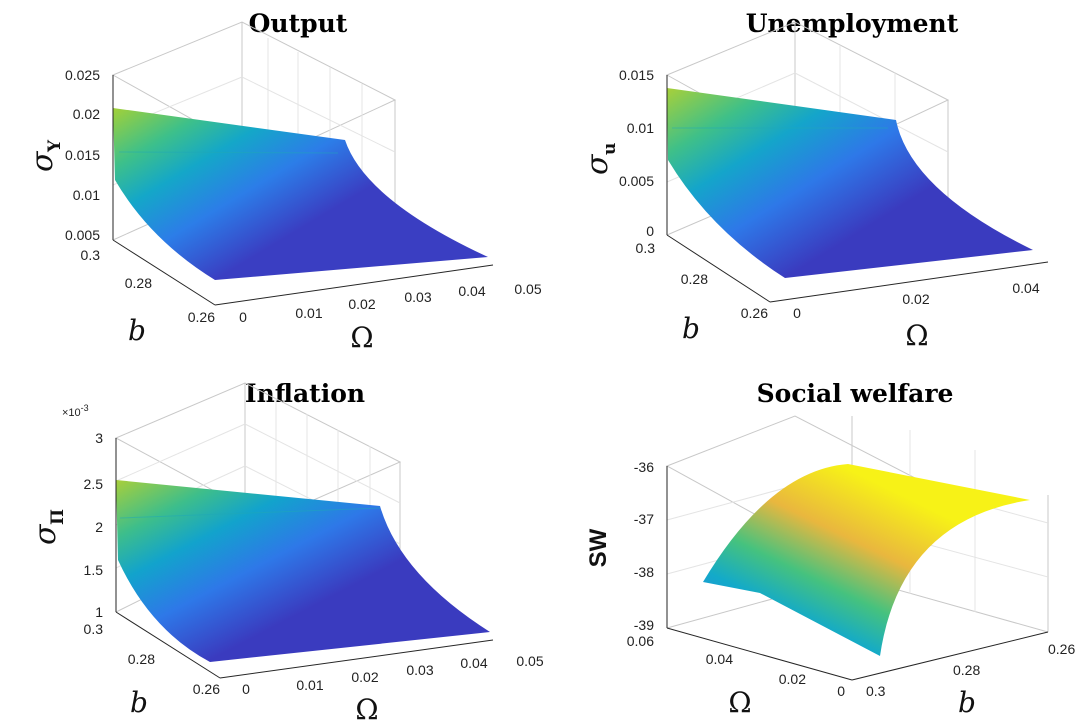  I want to click on omega-tick-label: 0.06, so click(640, 641).